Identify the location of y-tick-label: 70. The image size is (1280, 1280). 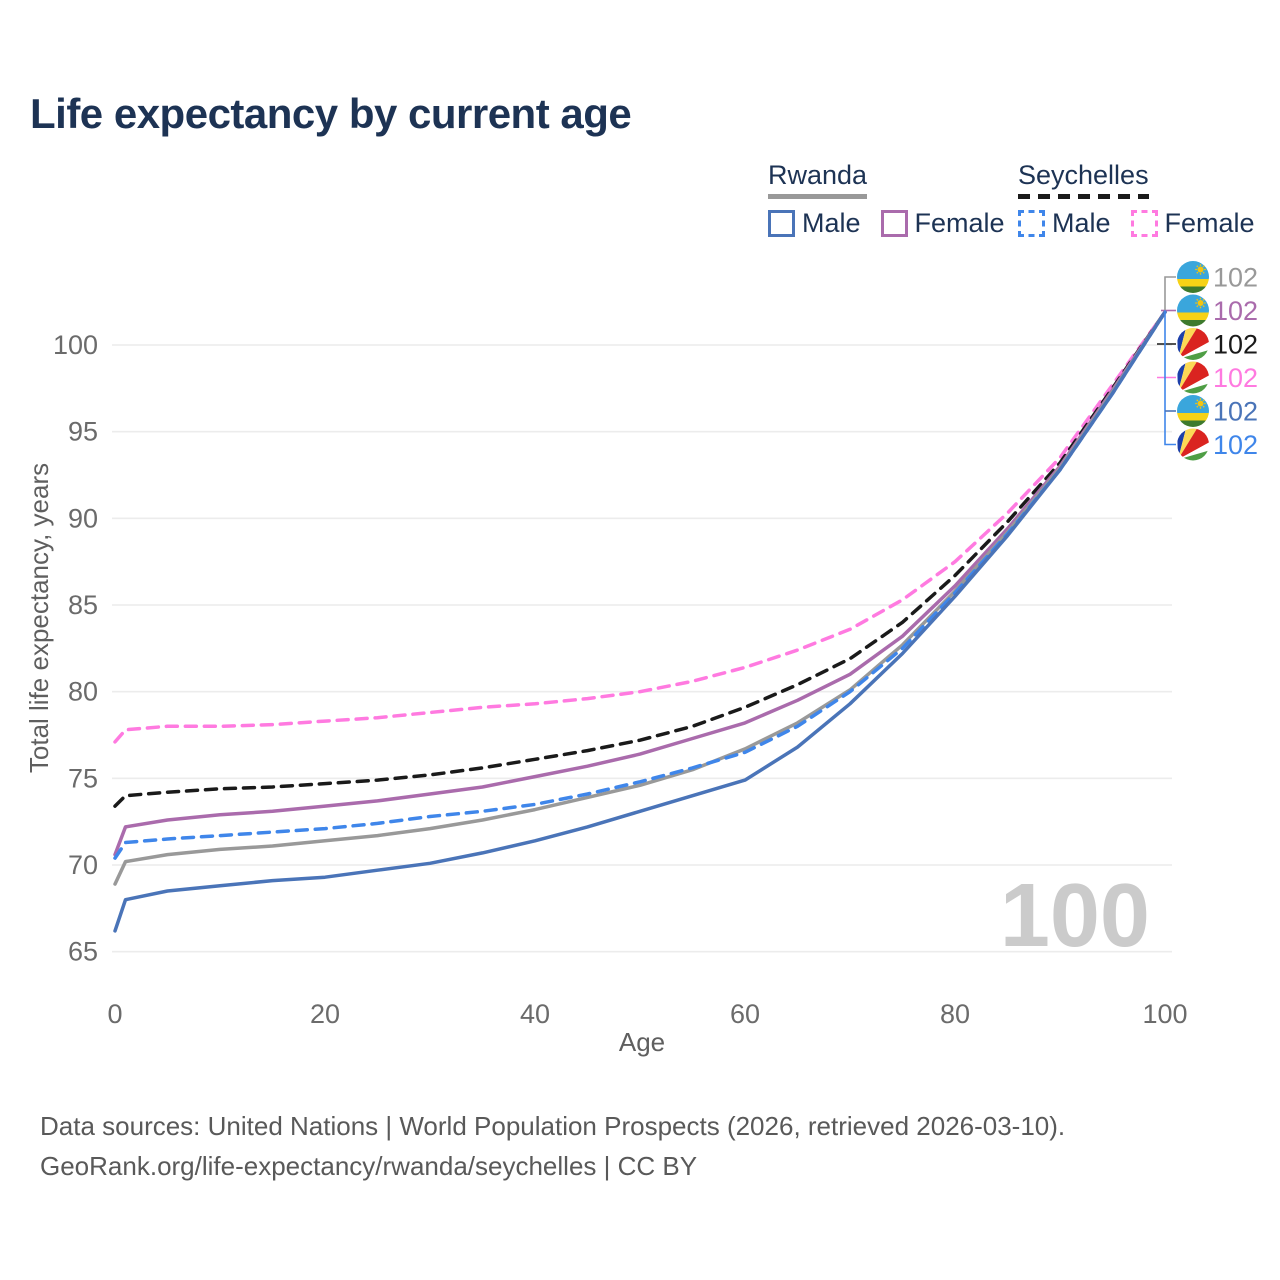
(83, 865).